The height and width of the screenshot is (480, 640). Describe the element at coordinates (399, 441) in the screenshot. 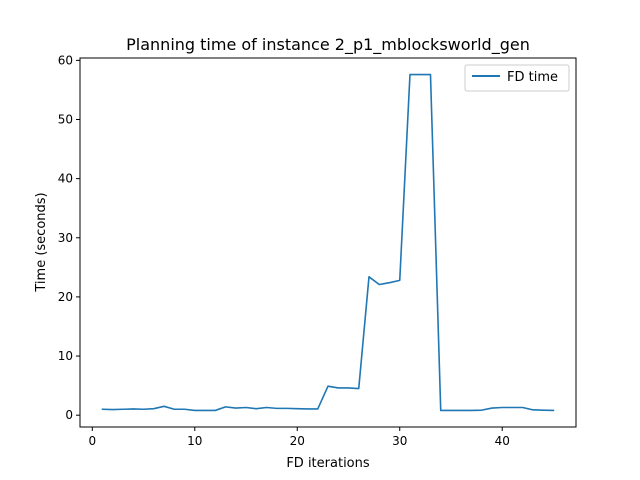

I see `x-tick-label: 30` at that location.